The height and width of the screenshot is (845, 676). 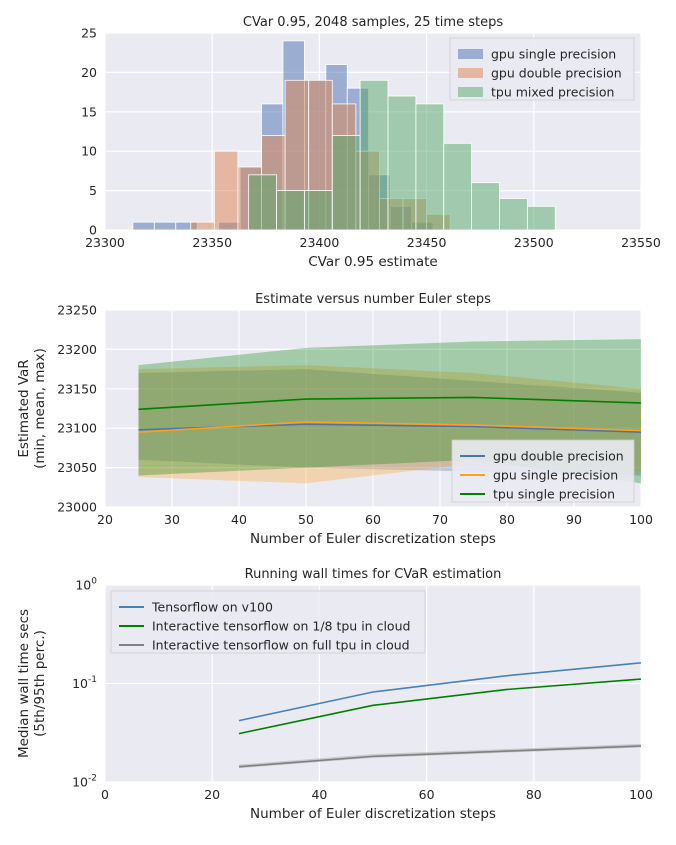 I want to click on y-tick-exponent: -2, so click(x=92, y=779).